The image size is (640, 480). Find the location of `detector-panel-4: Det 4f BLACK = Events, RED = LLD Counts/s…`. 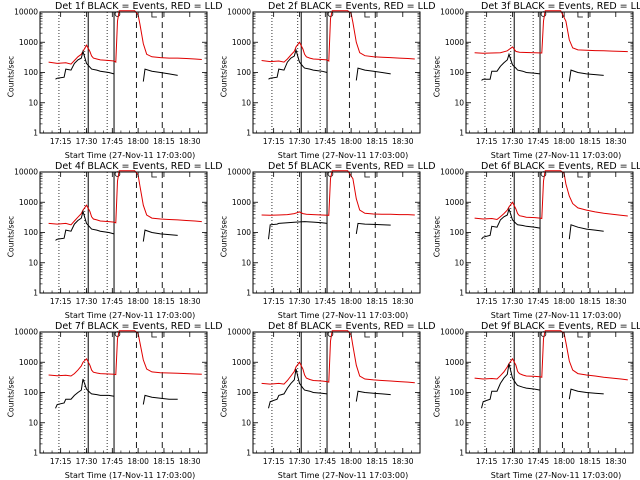

detector-panel-4: Det 4f BLACK = Events, RED = LLD Counts/s… is located at coordinates (111, 240).